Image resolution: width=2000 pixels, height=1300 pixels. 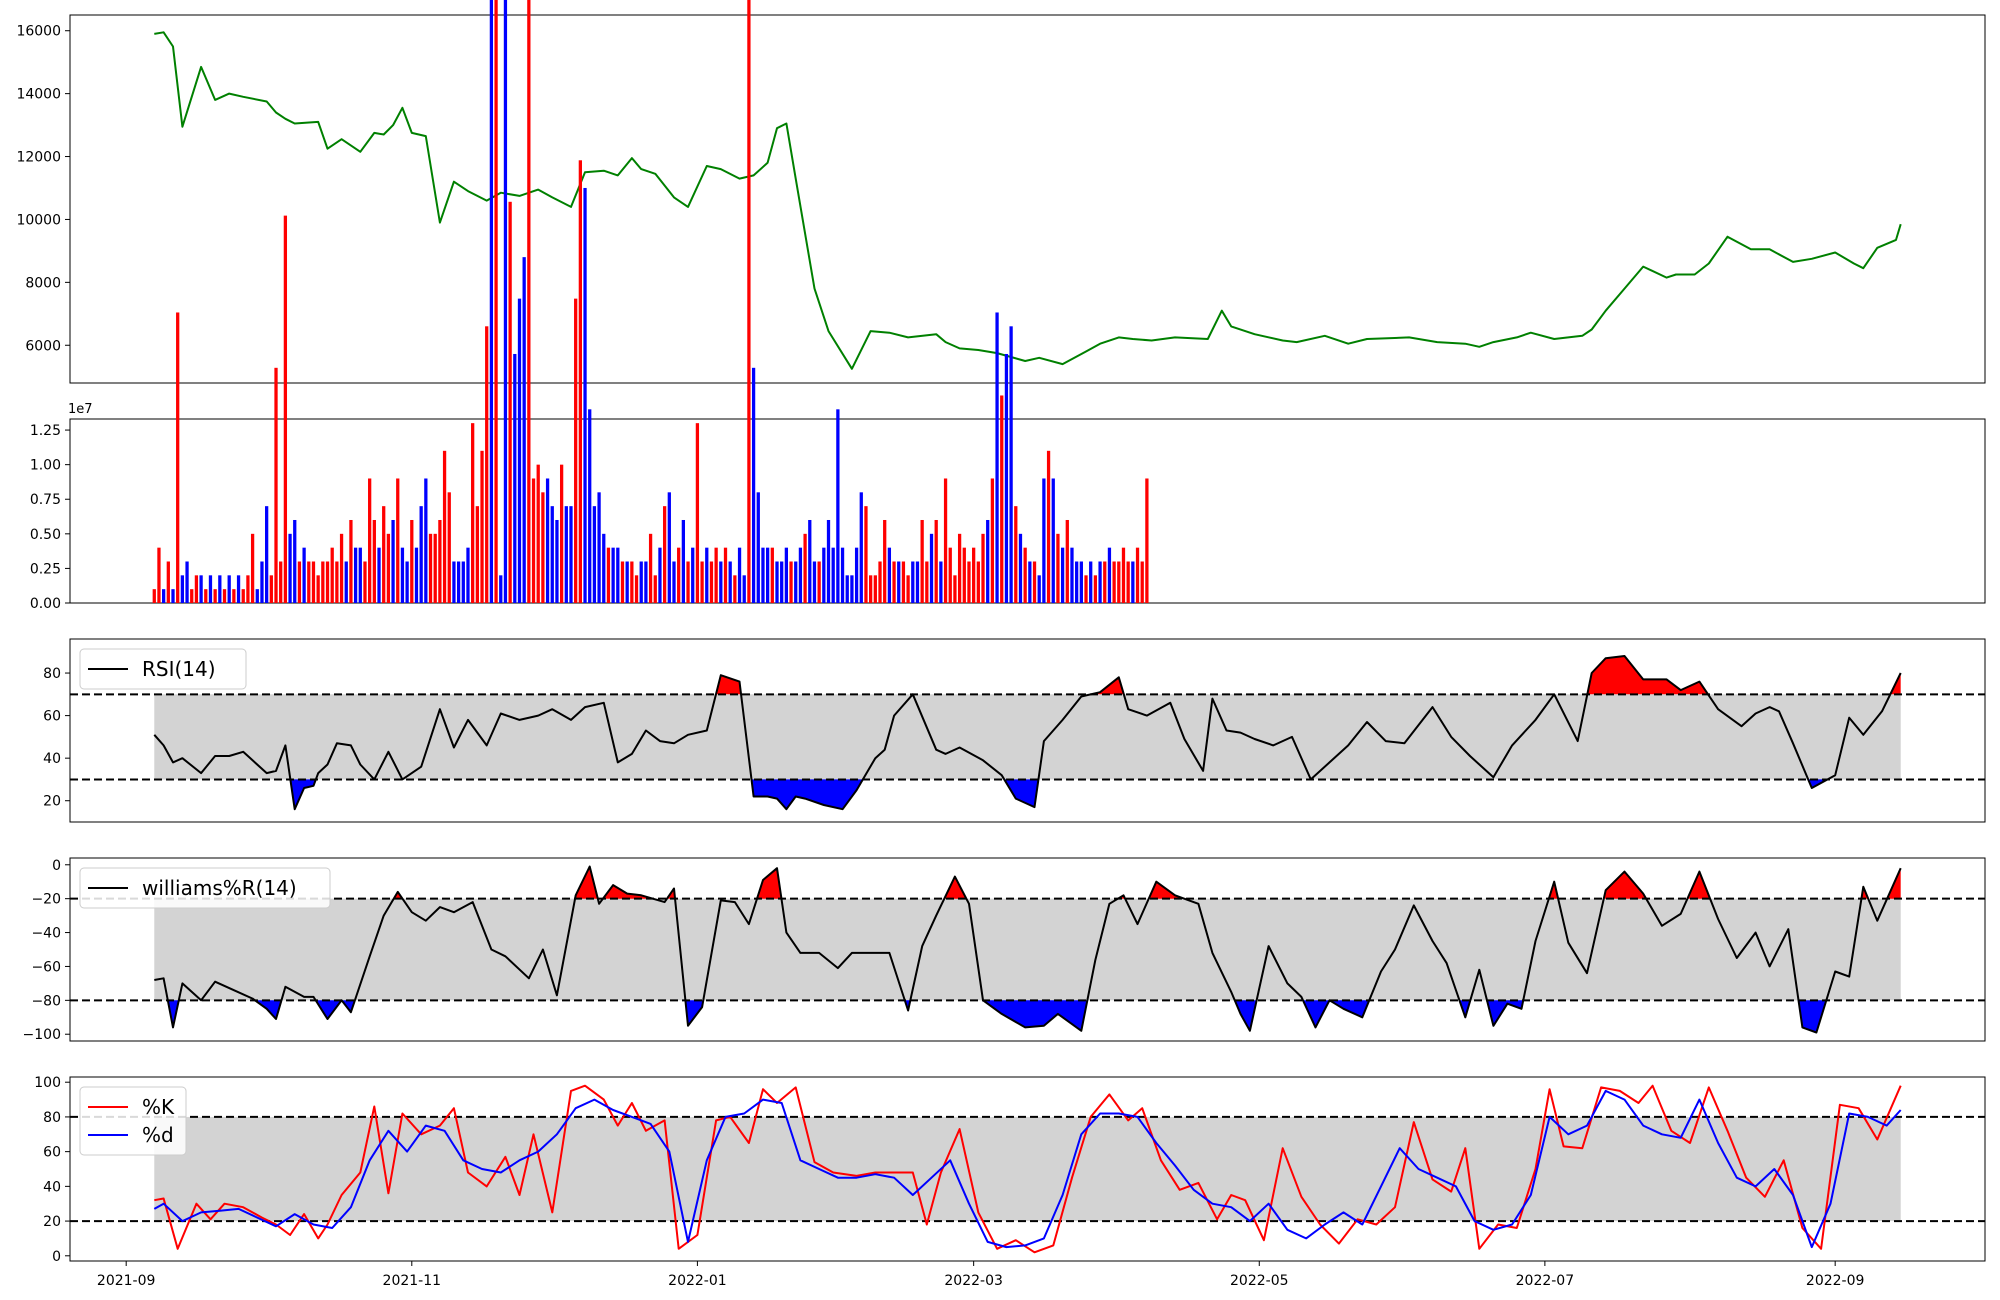 I want to click on y-tick-label: 10000, so click(x=38, y=220).